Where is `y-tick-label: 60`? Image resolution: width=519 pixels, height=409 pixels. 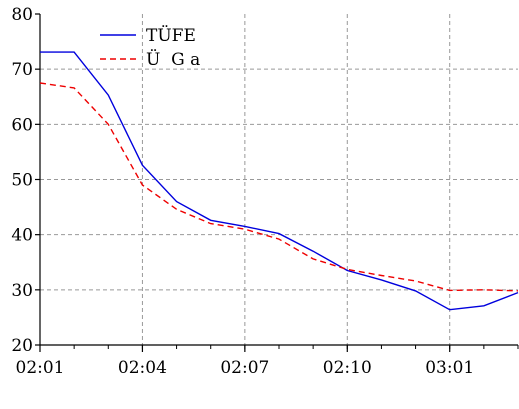
y-tick-label: 60 is located at coordinates (22, 125).